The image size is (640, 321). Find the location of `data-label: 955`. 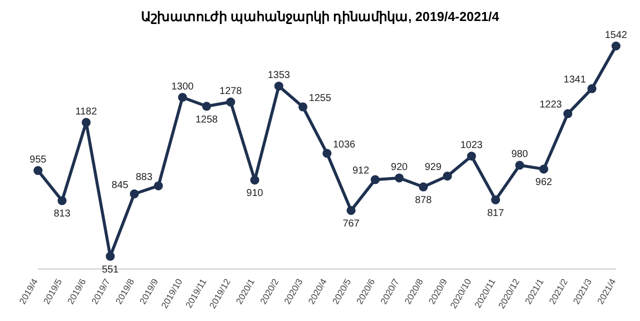

data-label: 955 is located at coordinates (38, 160).